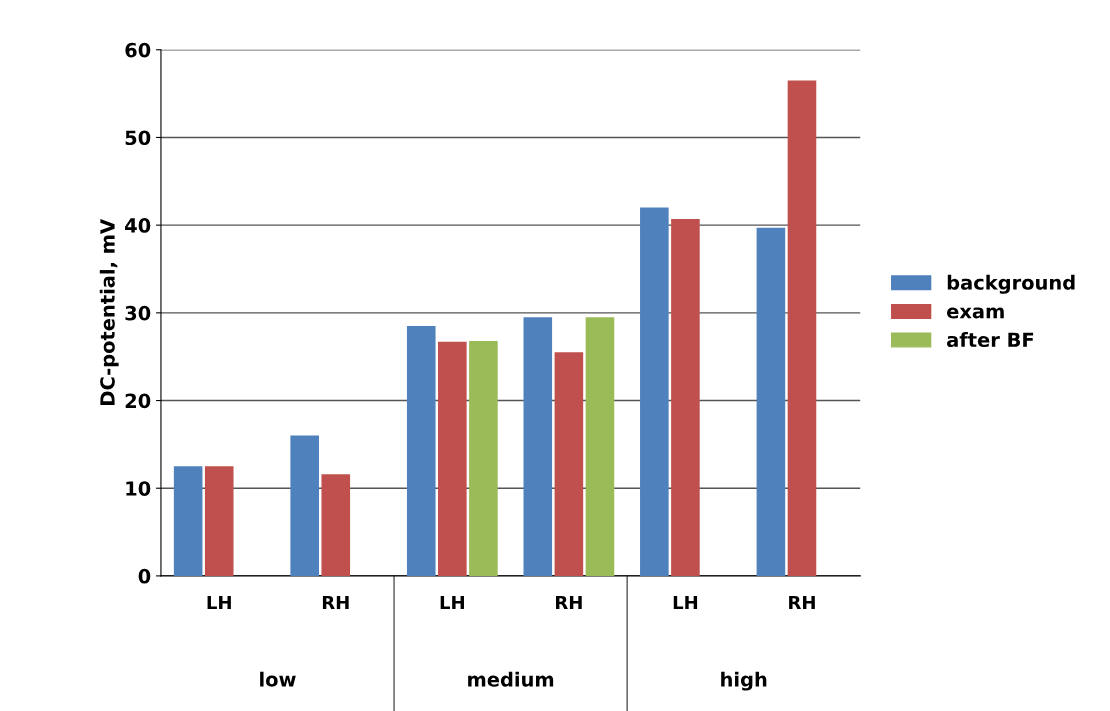 This screenshot has height=711, width=1110. I want to click on legend-label: after BF, so click(990, 340).